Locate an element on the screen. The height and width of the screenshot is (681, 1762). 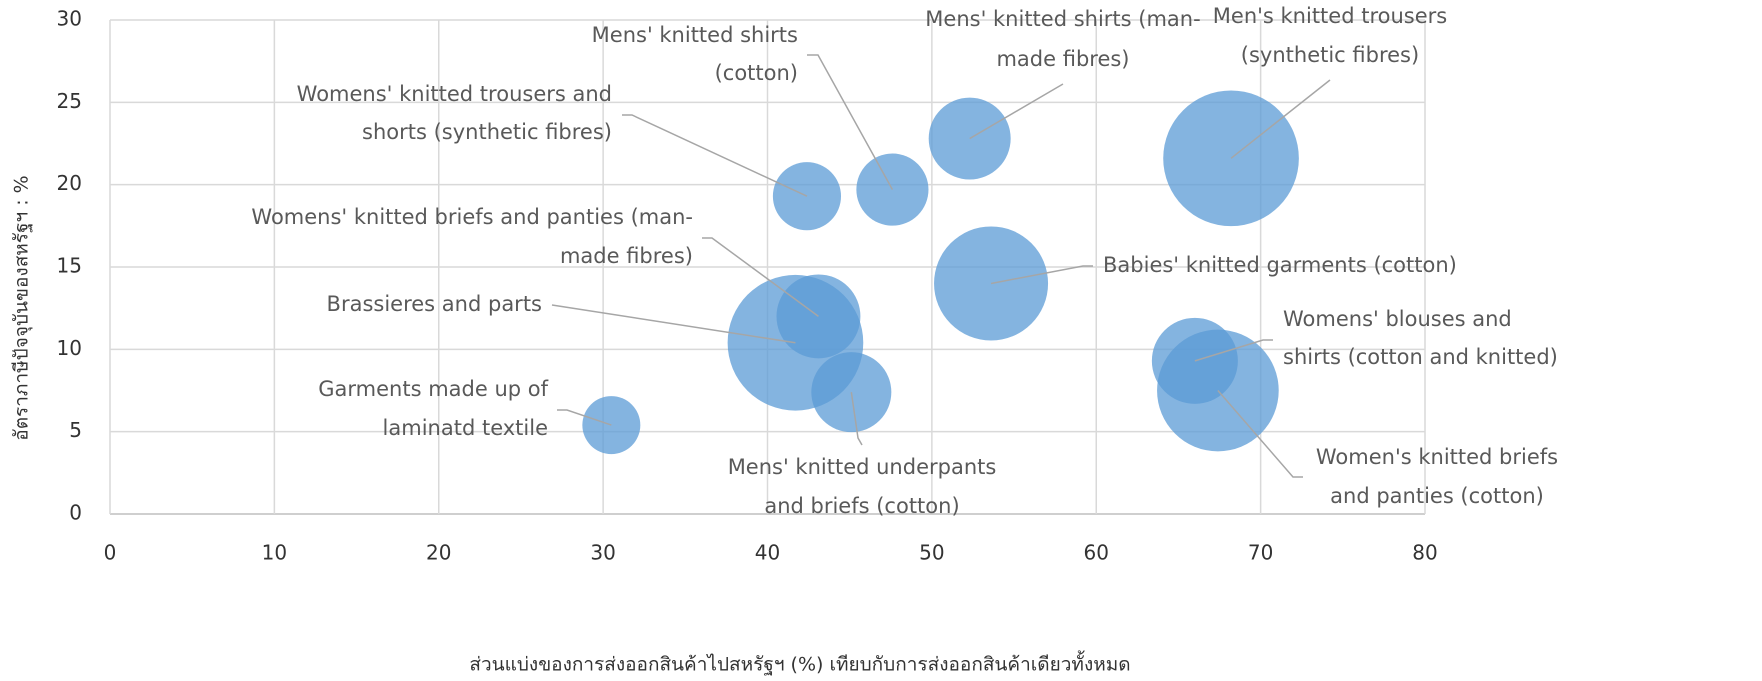
data-label: Garments made up of is located at coordinates (433, 389).